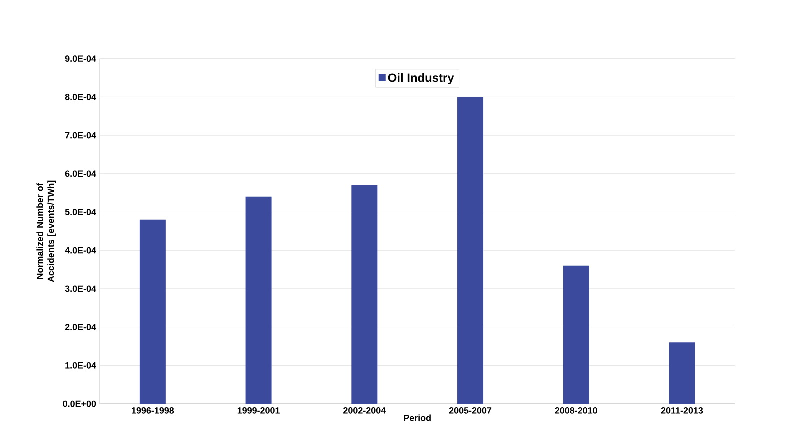  Describe the element at coordinates (80, 250) in the screenshot. I see `y-tick-label: 4.0E-04` at that location.